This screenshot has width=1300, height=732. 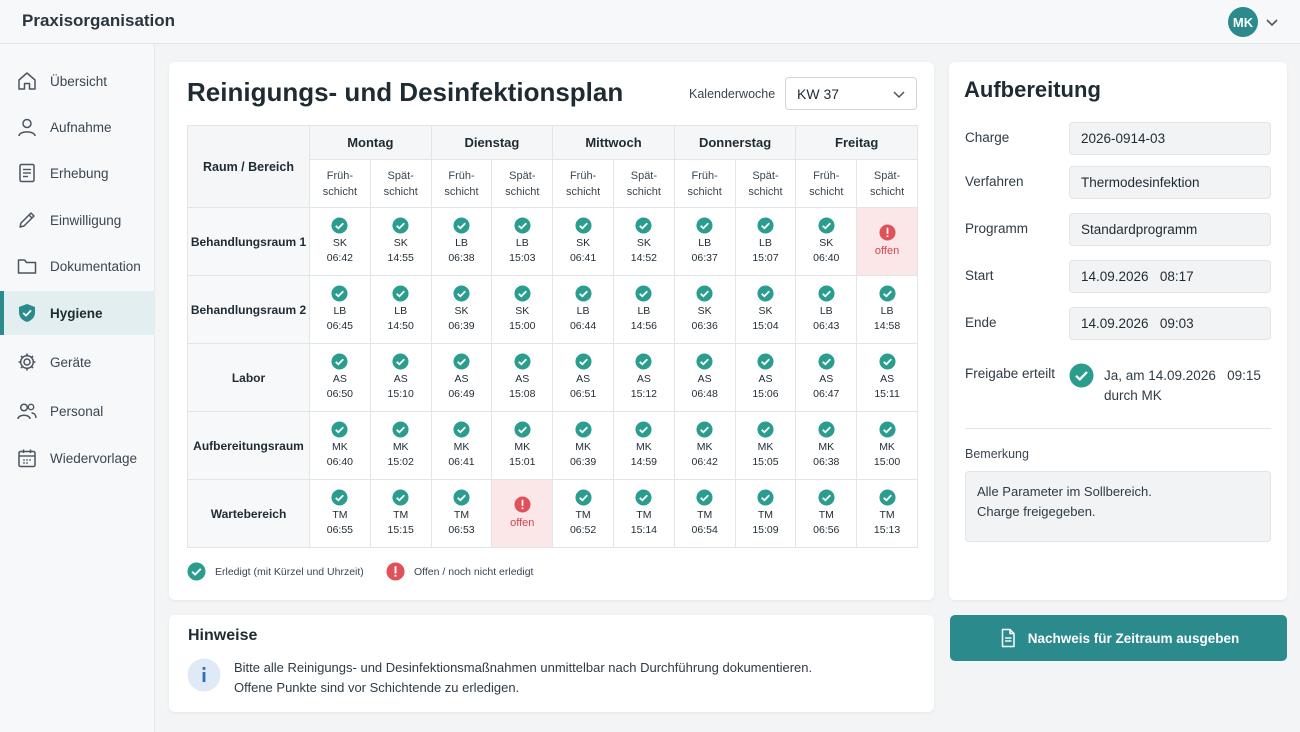 What do you see at coordinates (765, 309) in the screenshot?
I see `task-cell-done: SK 15:04` at bounding box center [765, 309].